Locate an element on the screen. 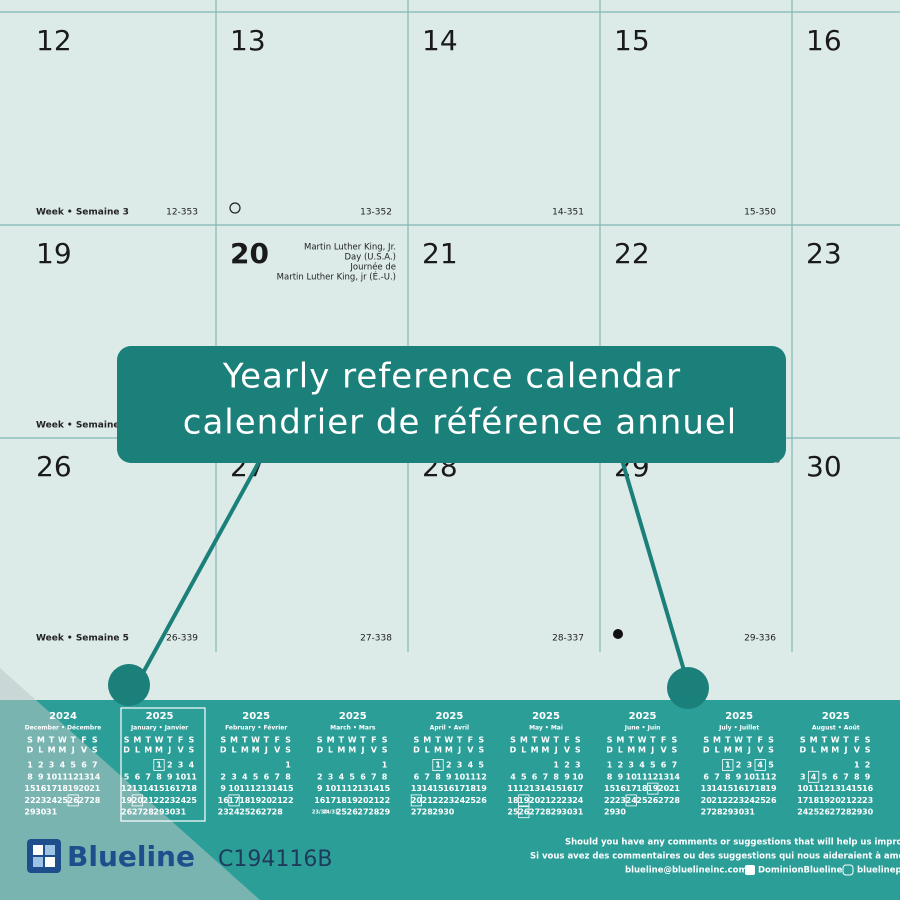  mini-month: May • Mai is located at coordinates (546, 728).